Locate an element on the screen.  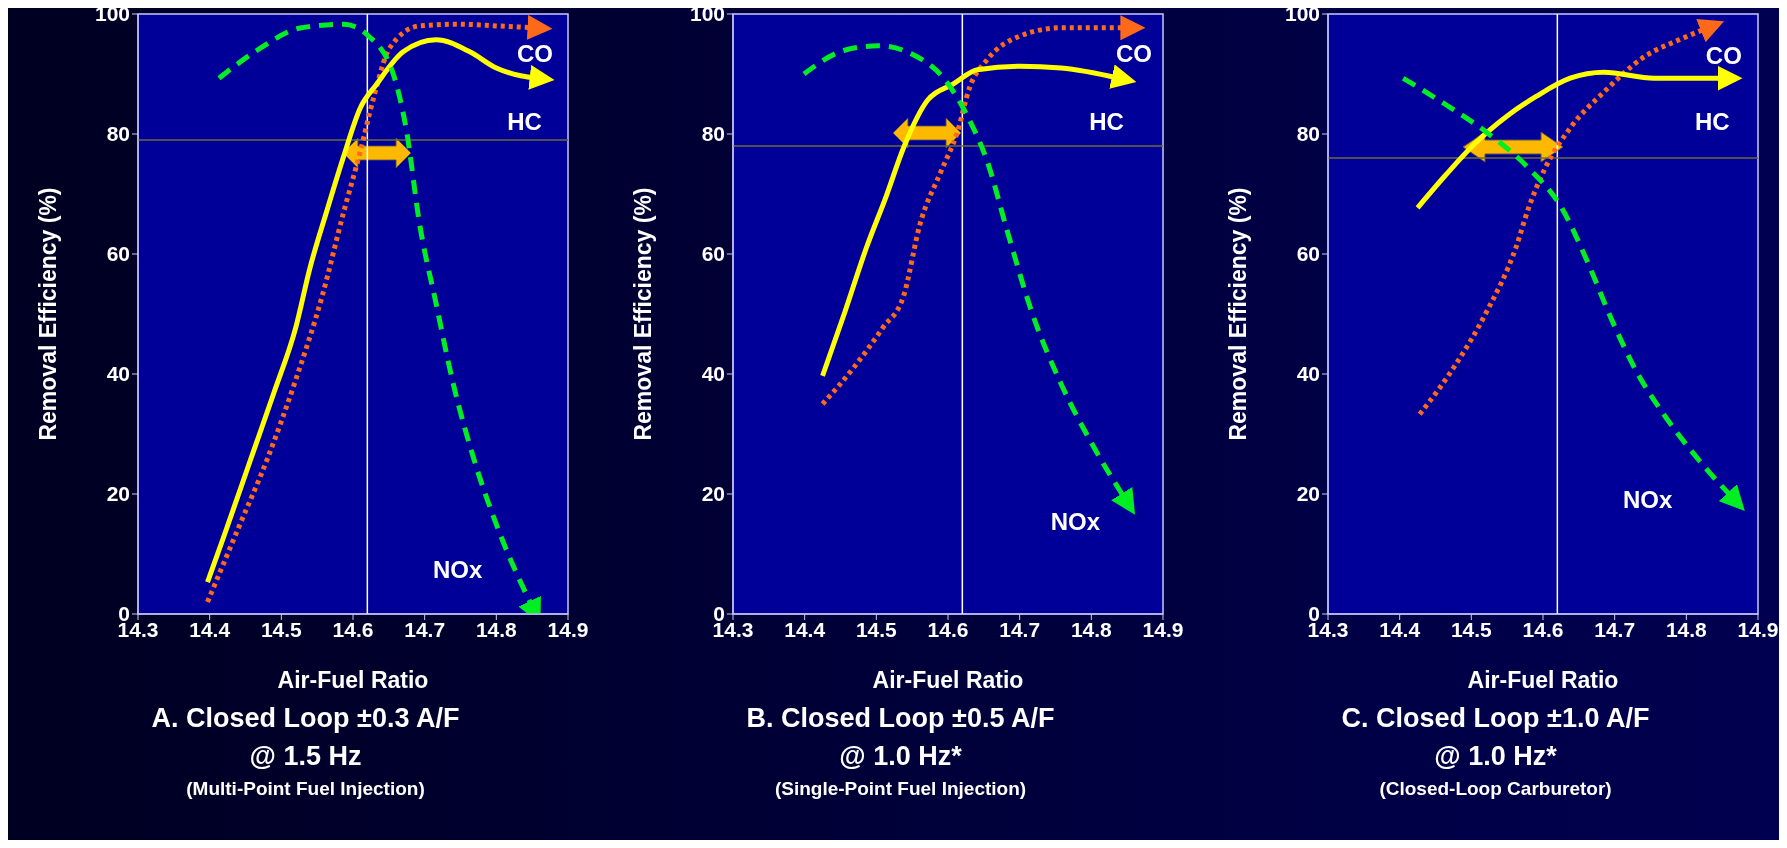
text: (Single-Point Fuel Injection) is located at coordinates (900, 789).